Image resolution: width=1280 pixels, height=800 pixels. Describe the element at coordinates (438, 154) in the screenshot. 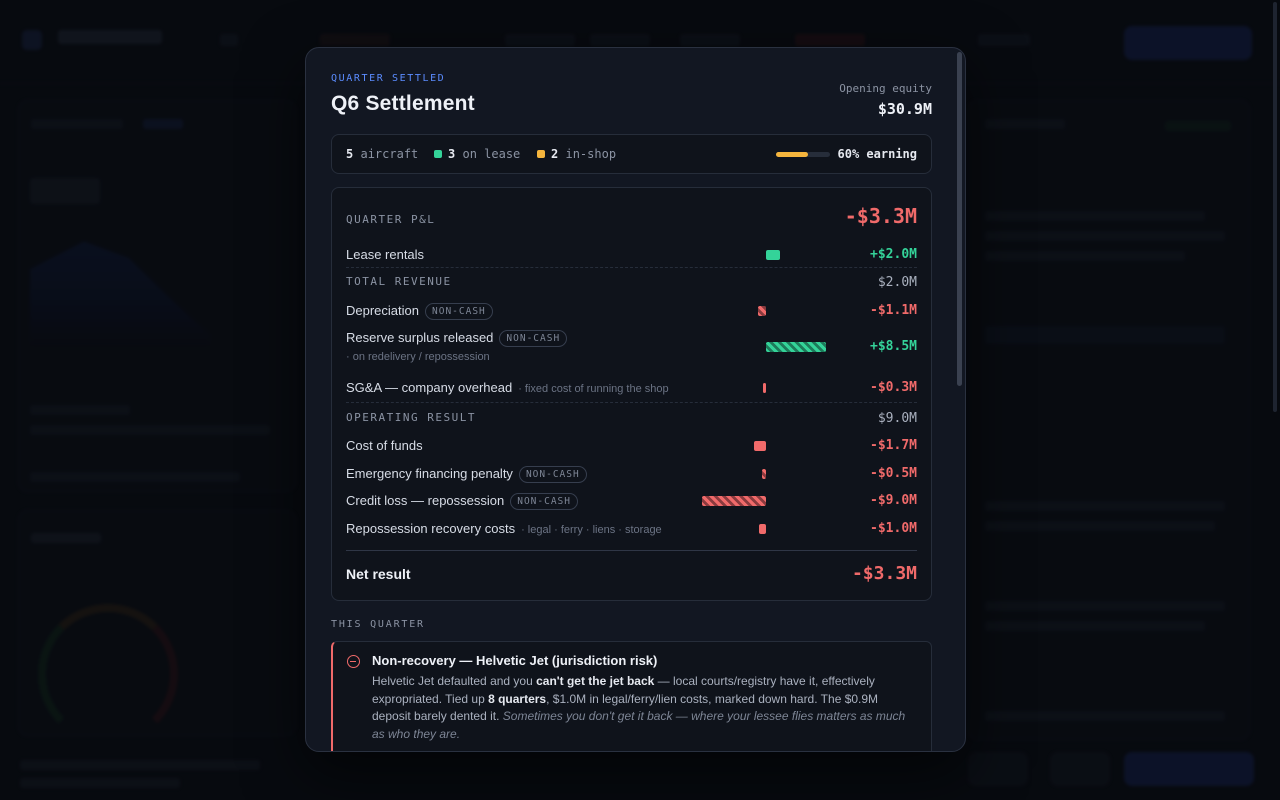

I see `on-lease-dot-icon` at that location.